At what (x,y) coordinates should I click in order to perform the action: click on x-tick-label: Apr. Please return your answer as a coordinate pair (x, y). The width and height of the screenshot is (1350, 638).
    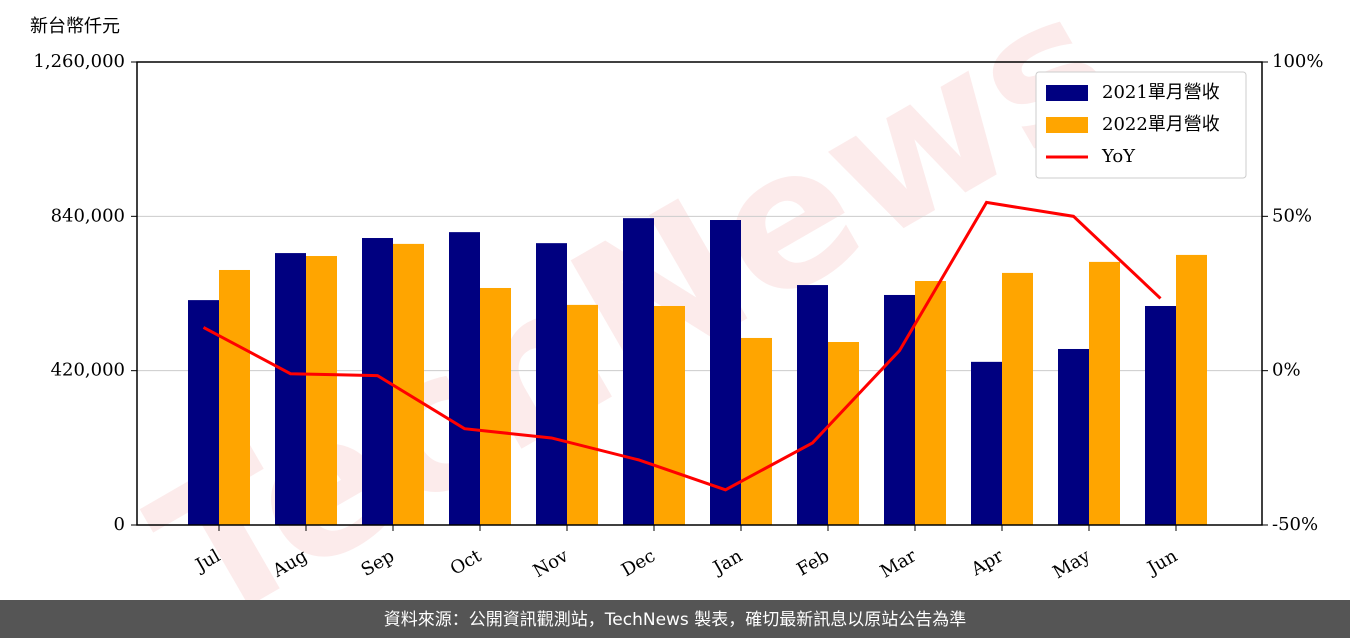
    Looking at the image, I should click on (987, 562).